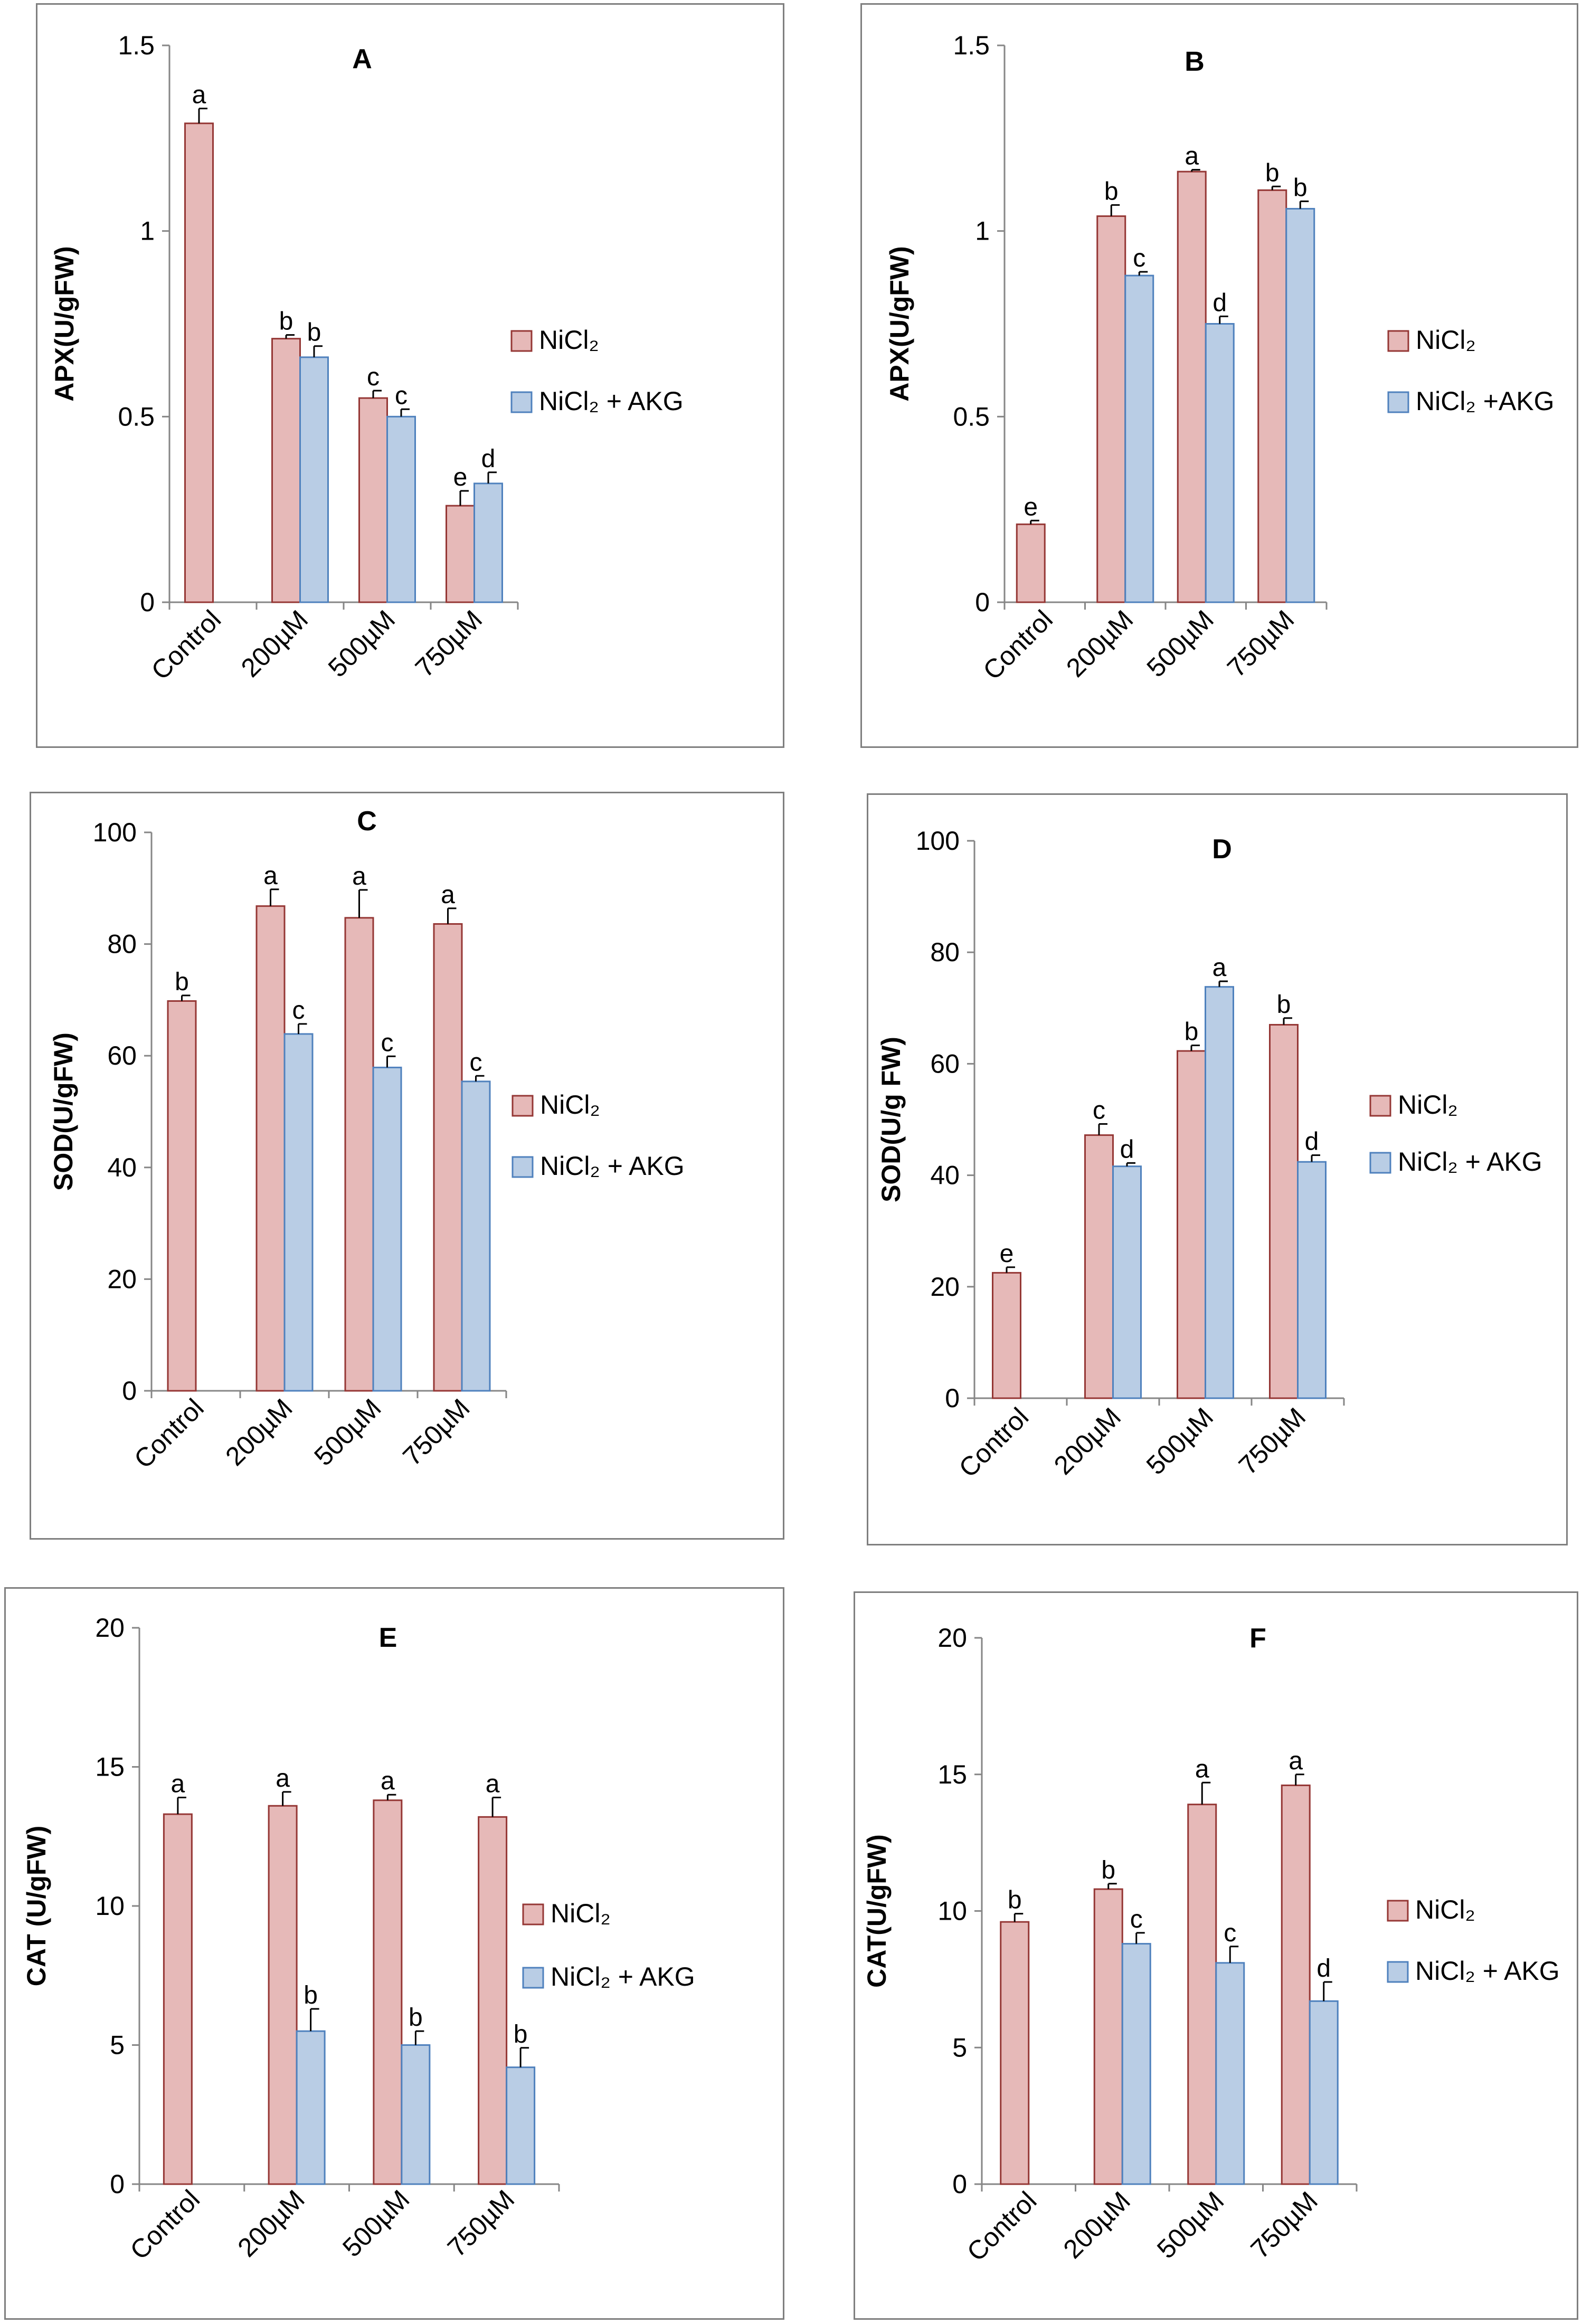  Describe the element at coordinates (36, 1906) in the screenshot. I see `y-axis-label: CAT (U/gFW)` at that location.